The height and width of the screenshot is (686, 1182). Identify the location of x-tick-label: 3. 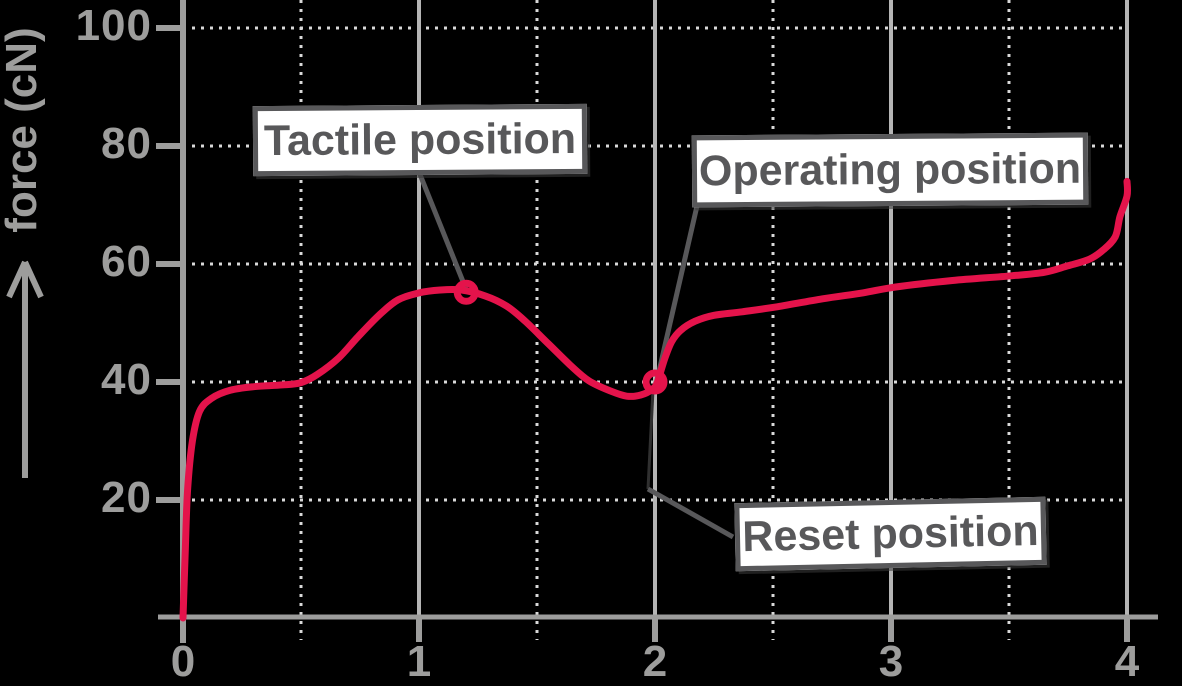
(891, 661).